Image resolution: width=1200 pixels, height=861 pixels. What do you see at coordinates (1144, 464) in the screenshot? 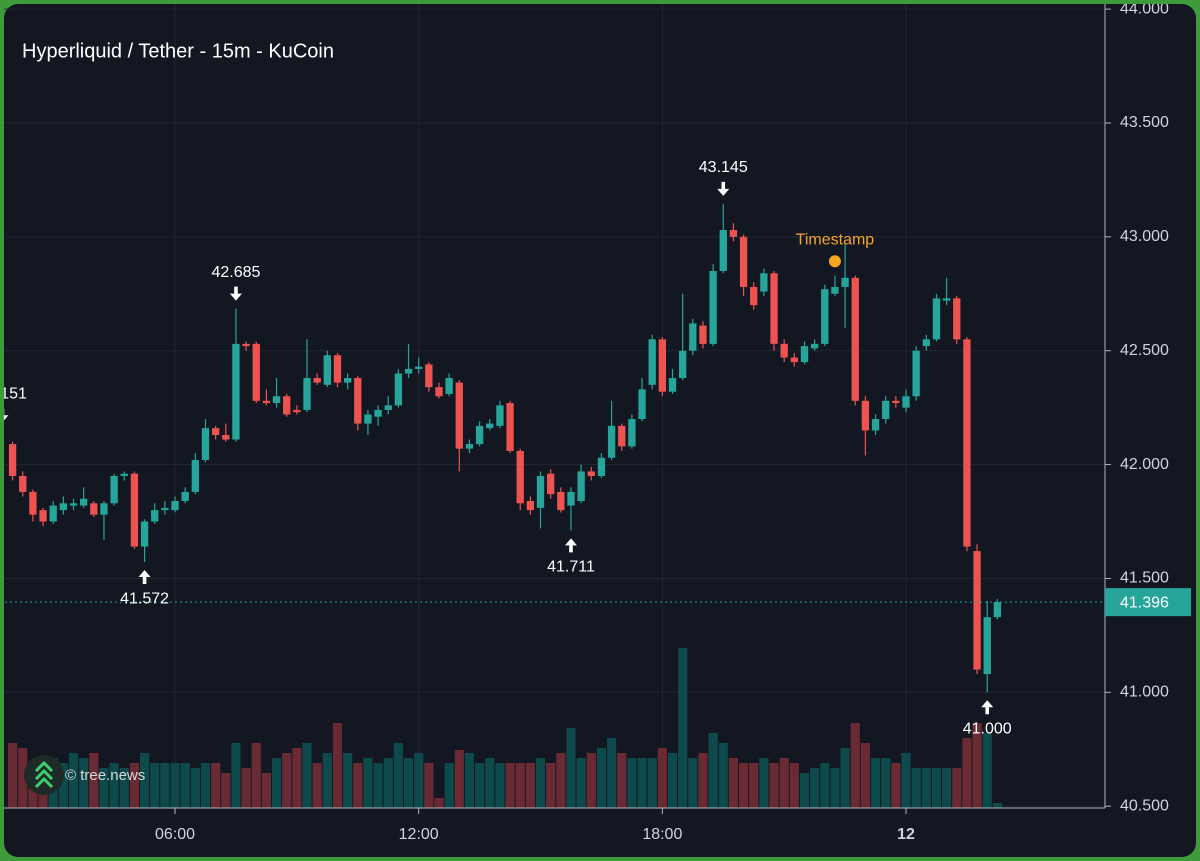
I see `y-tick-label: 42.000` at bounding box center [1144, 464].